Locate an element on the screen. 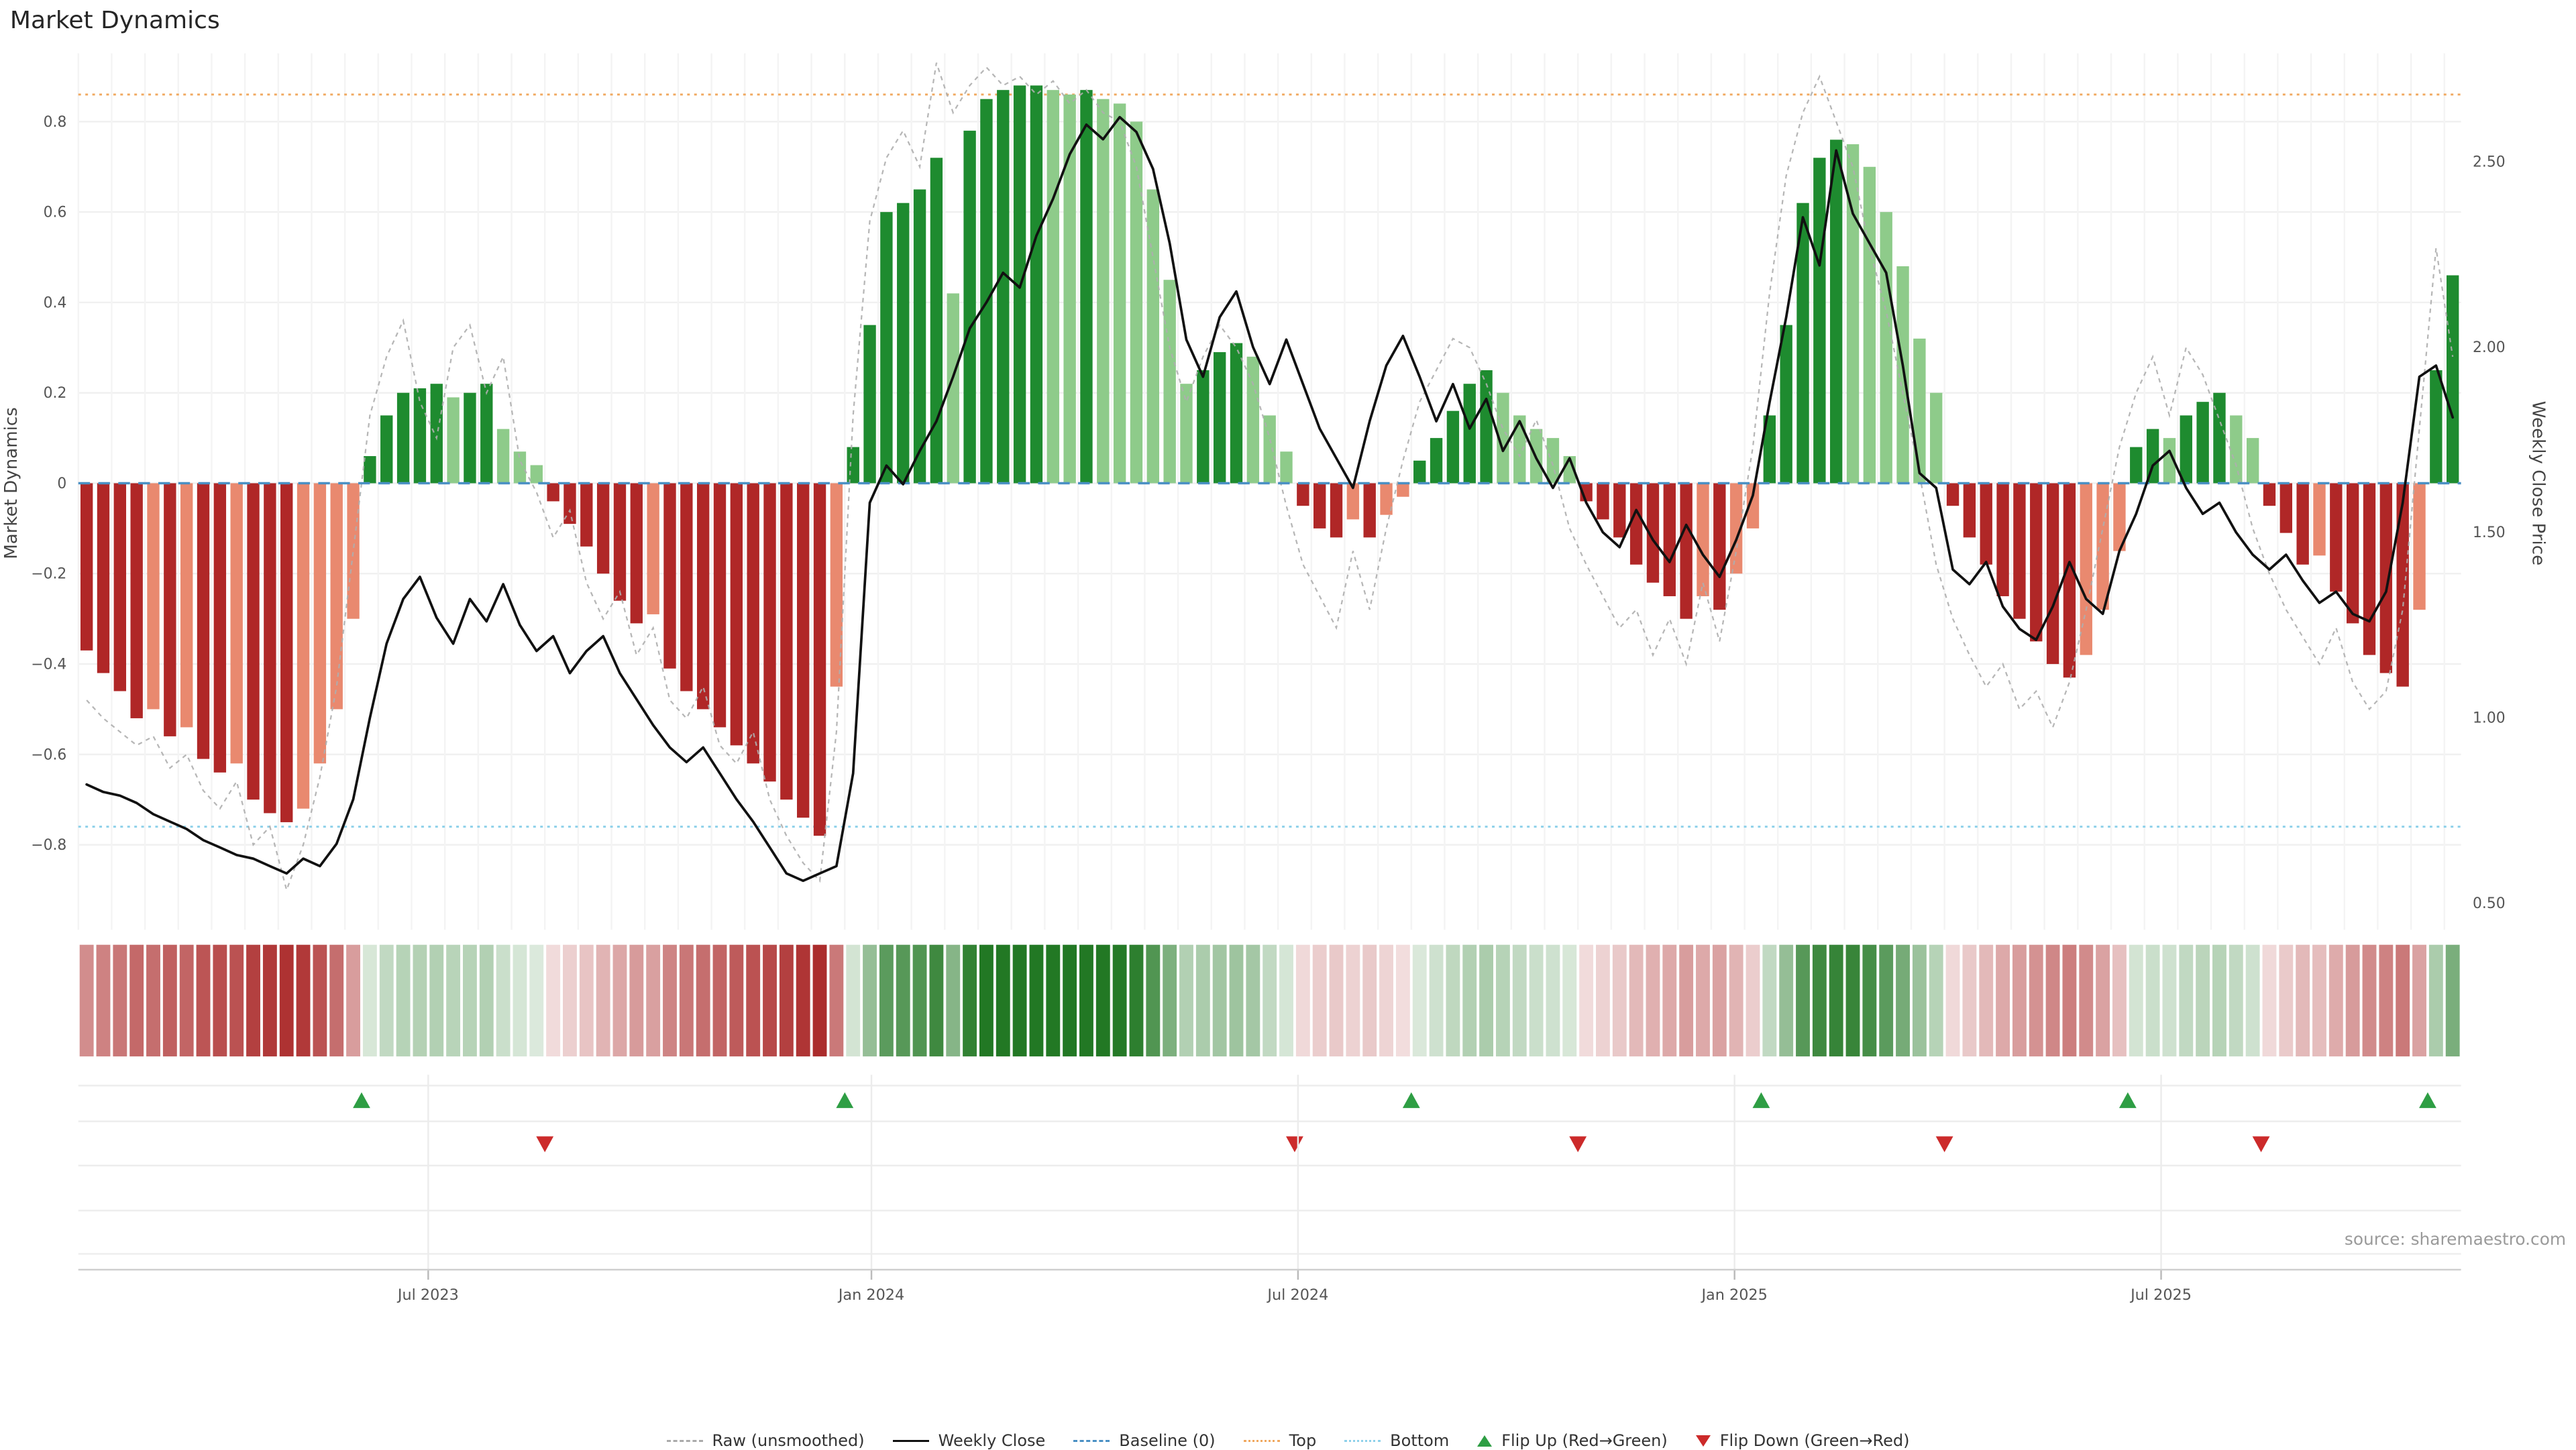 The height and width of the screenshot is (1450, 2576). legend-label-raw: Raw (unsmoothed) is located at coordinates (788, 1440).